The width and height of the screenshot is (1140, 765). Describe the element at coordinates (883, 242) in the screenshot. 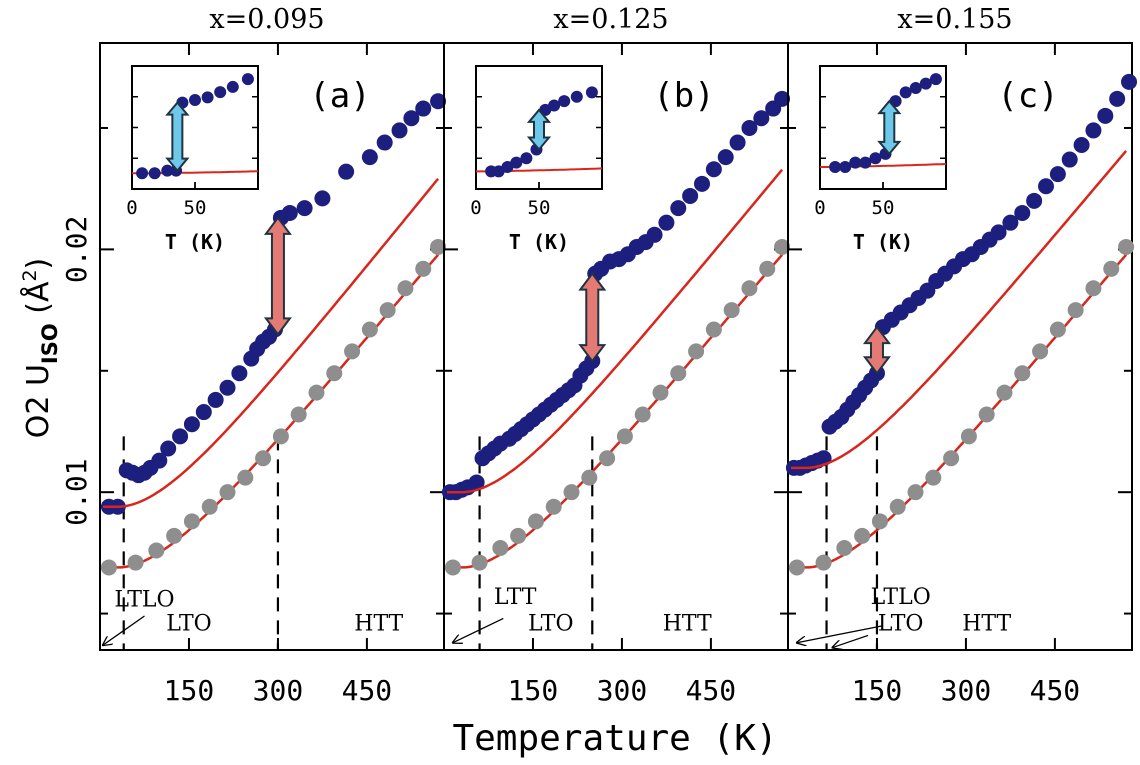

I see `inset-x-label: T (K)` at that location.